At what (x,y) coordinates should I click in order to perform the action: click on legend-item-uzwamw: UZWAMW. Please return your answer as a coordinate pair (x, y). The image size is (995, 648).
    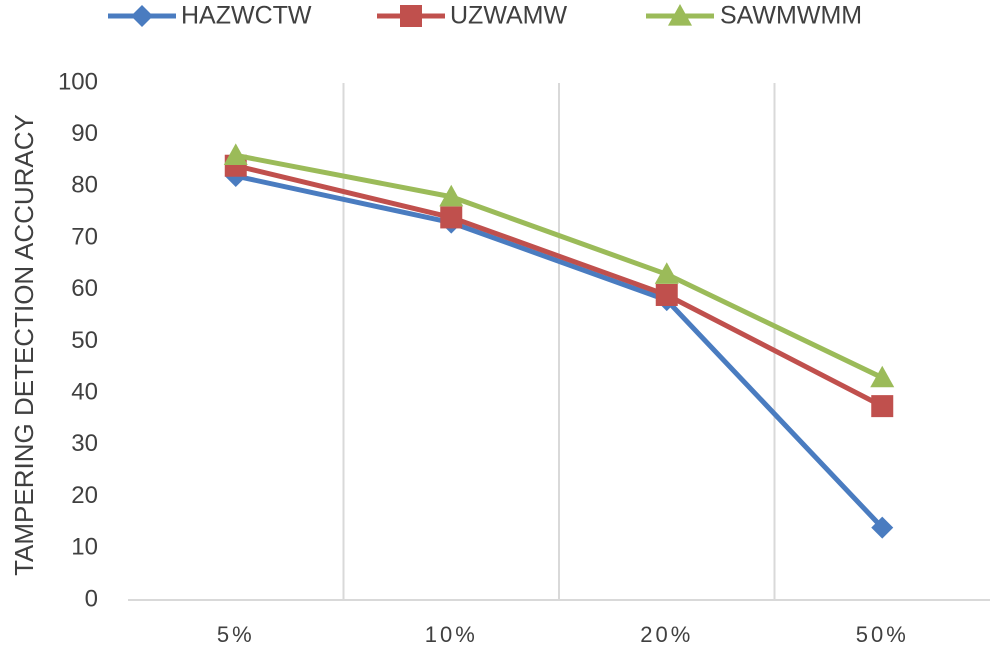
    Looking at the image, I should click on (472, 16).